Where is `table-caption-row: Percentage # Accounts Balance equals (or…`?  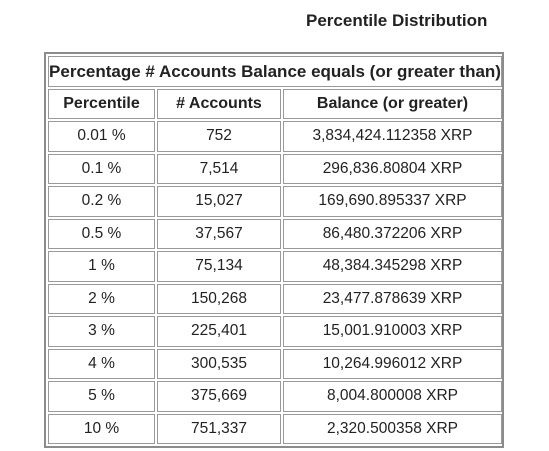
table-caption-row: Percentage # Accounts Balance equals (or… is located at coordinates (275, 71).